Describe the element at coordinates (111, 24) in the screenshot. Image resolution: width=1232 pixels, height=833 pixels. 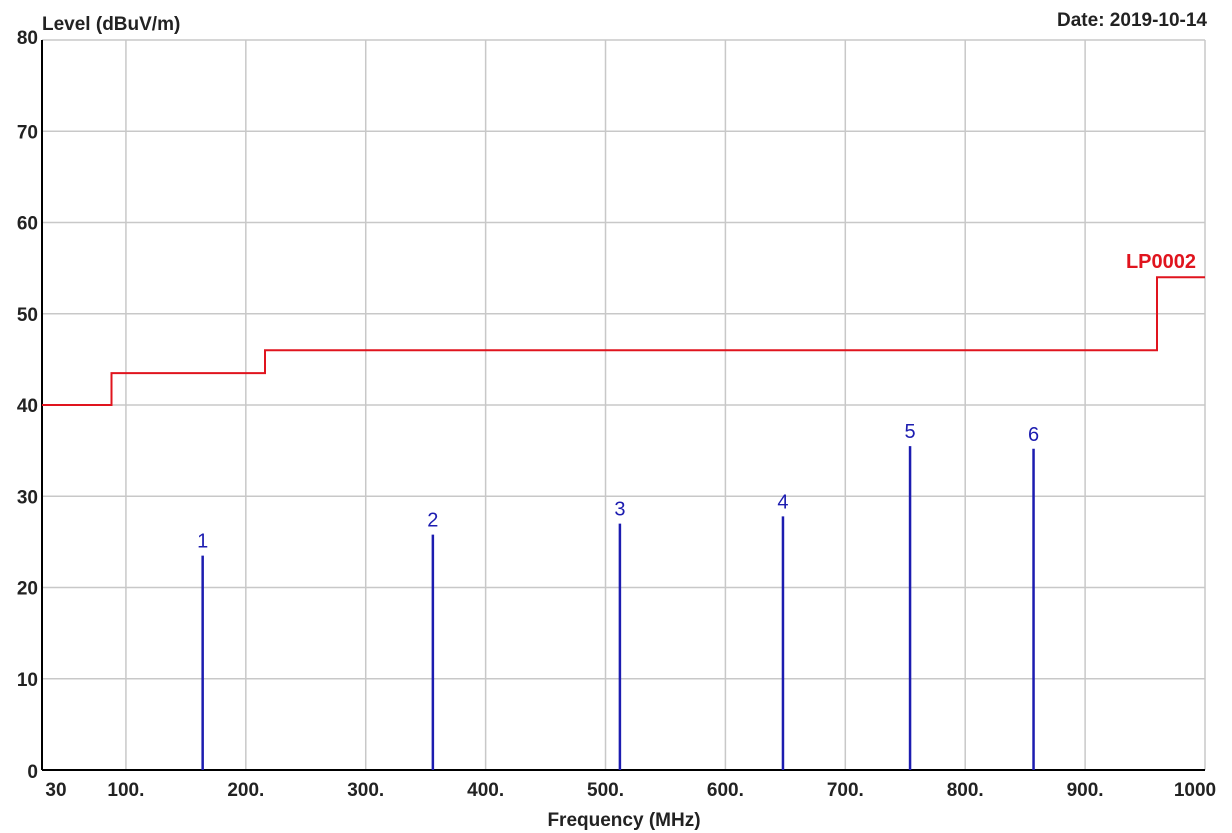
I see `y-axis-label: Level (dBuV/m)` at that location.